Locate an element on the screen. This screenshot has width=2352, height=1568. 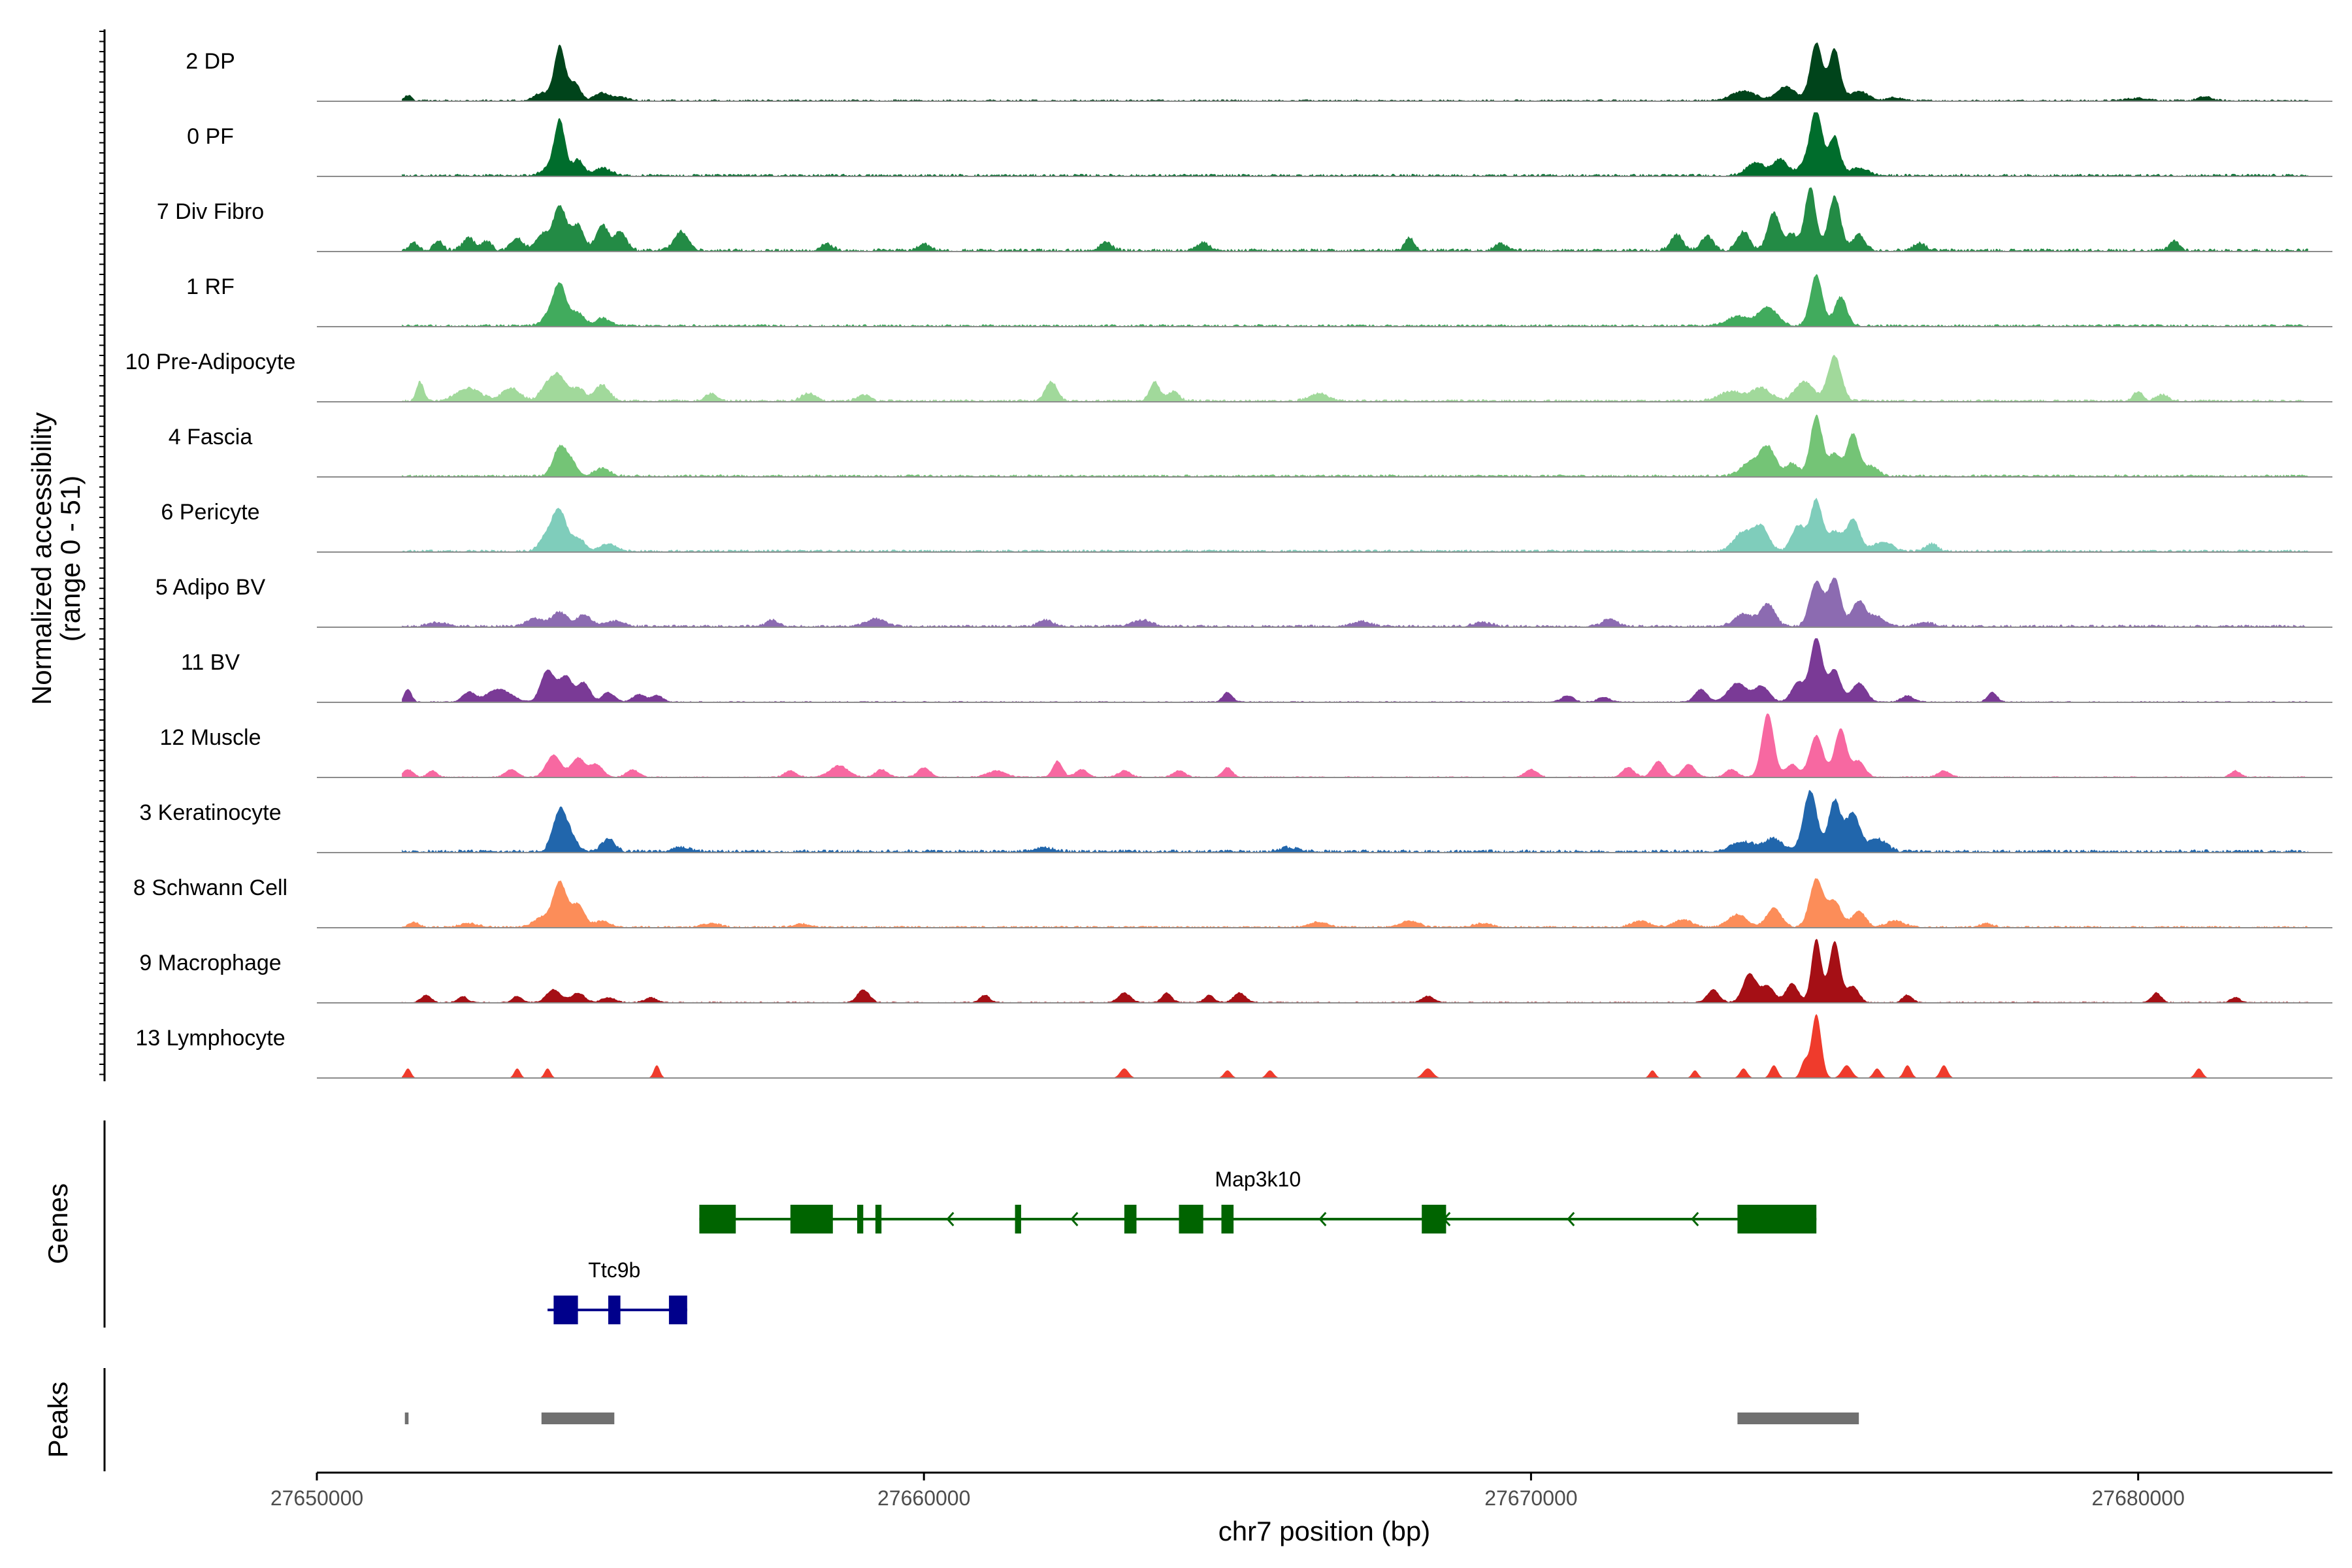
track-label: 2 DP is located at coordinates (210, 61).